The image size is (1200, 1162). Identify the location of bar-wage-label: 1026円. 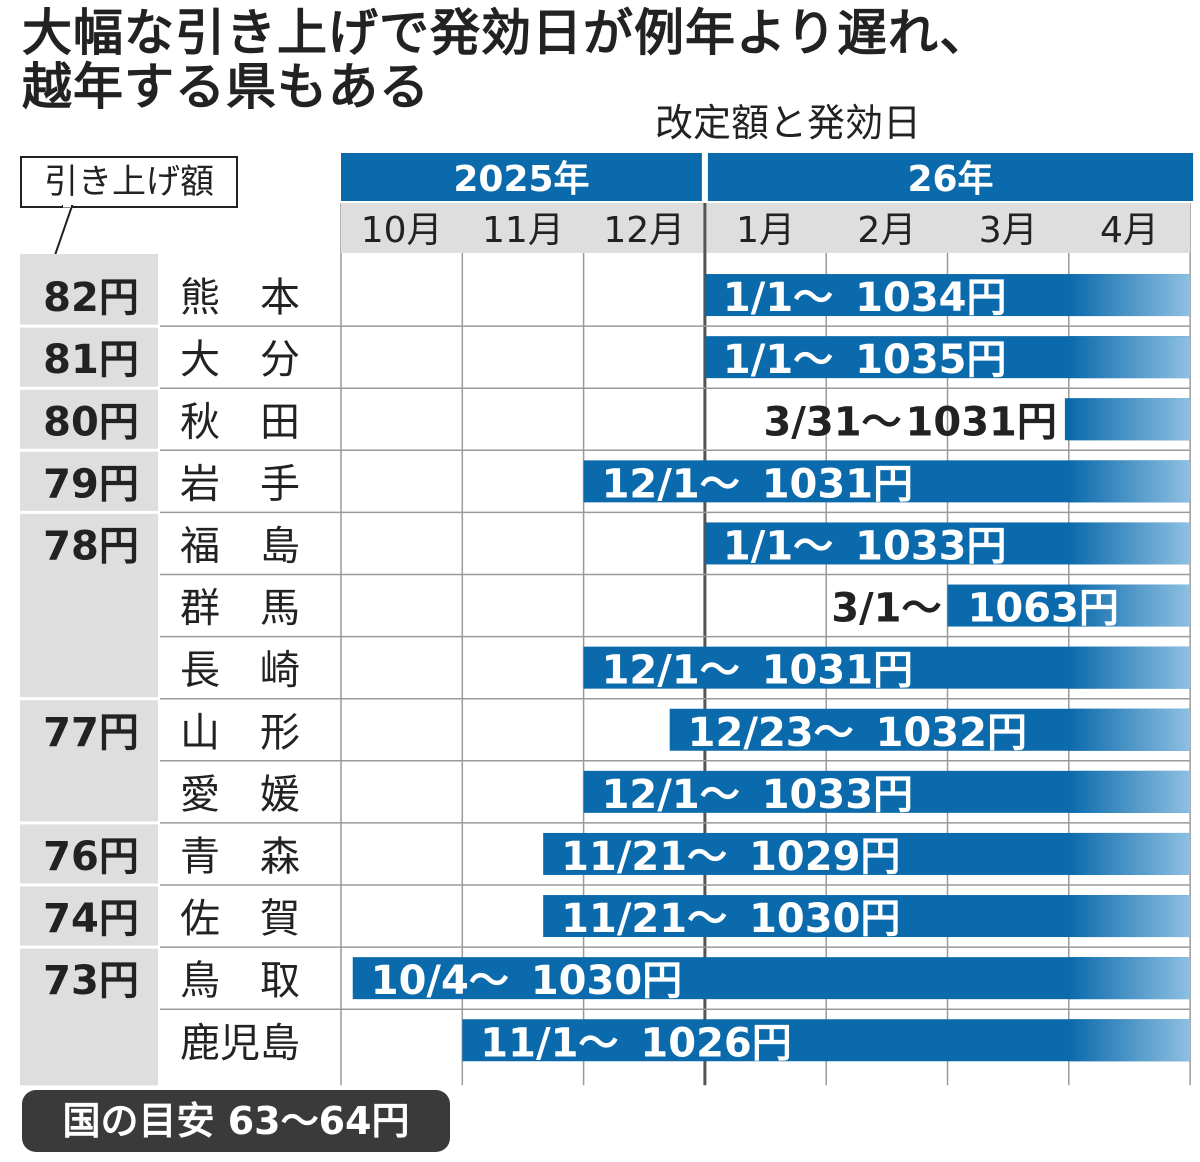
(715, 1043).